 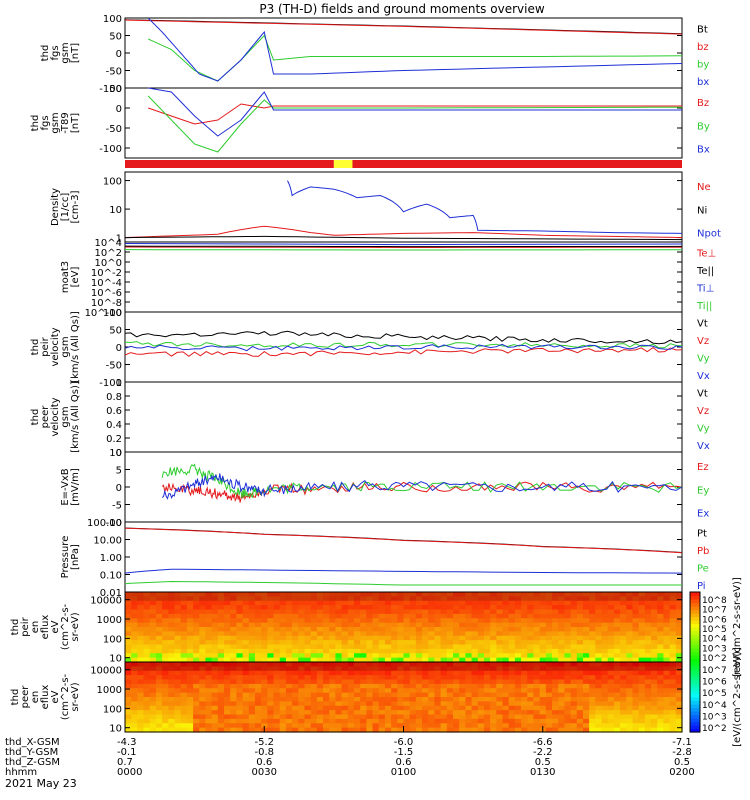 What do you see at coordinates (106, 303) in the screenshot?
I see `y-tick-label: 10^-8` at bounding box center [106, 303].